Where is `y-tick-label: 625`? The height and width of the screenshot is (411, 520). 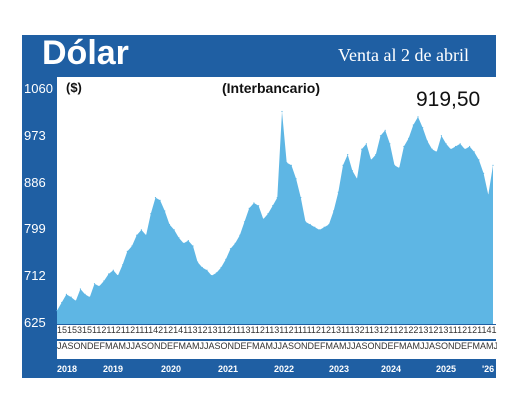 y-tick-label: 625 is located at coordinates (35, 322).